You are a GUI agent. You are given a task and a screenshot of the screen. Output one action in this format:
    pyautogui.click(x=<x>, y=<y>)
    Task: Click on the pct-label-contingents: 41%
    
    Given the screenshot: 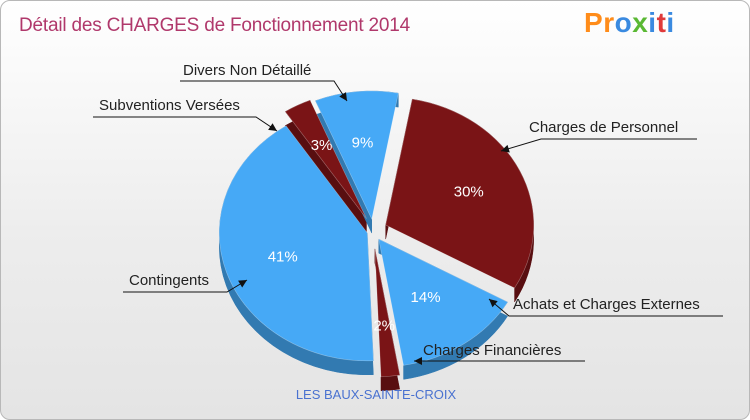 What is the action you would take?
    pyautogui.click(x=283, y=256)
    